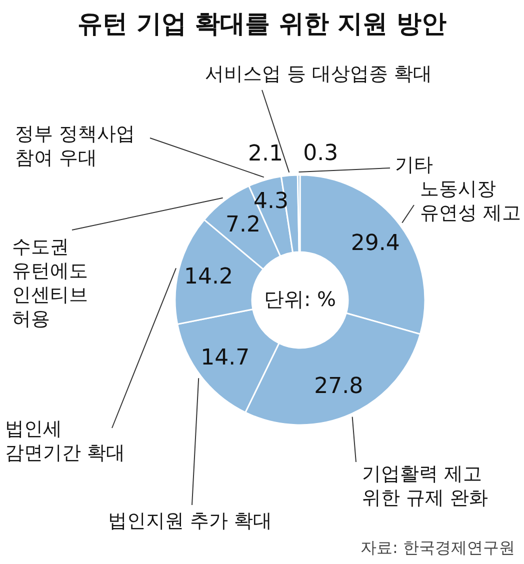  I want to click on text: 단위: %, so click(300, 299).